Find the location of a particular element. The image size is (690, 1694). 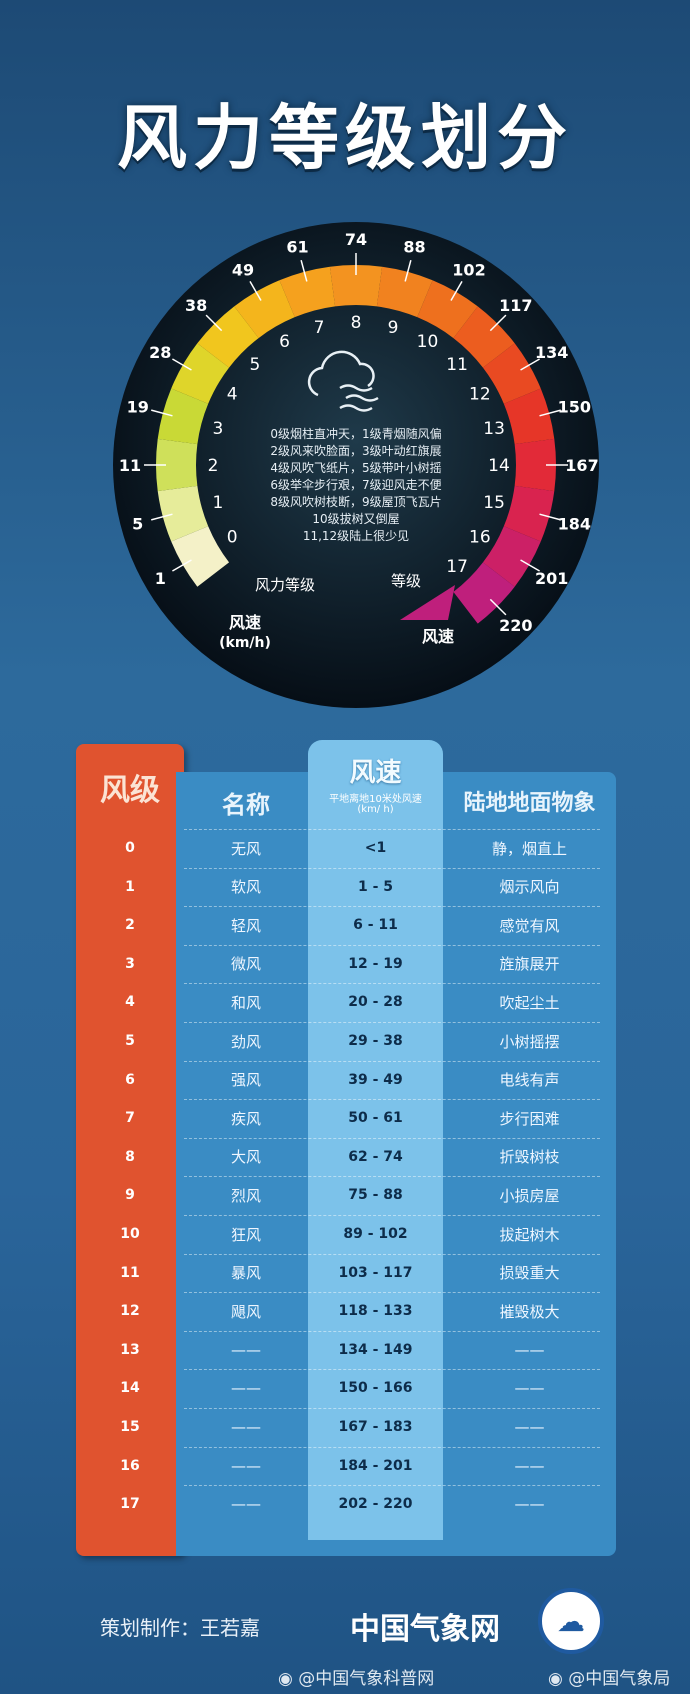

header-level: 风级 is located at coordinates (130, 790).